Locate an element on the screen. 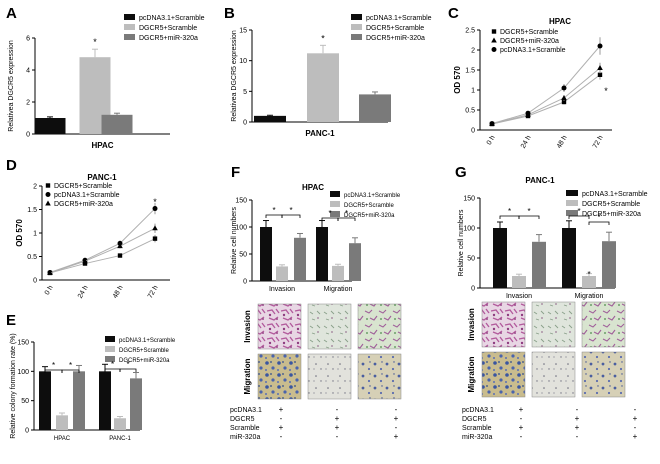 This screenshot has width=660, height=464. y-axis-label: Relativea DGCR5 expression is located at coordinates (234, 76).